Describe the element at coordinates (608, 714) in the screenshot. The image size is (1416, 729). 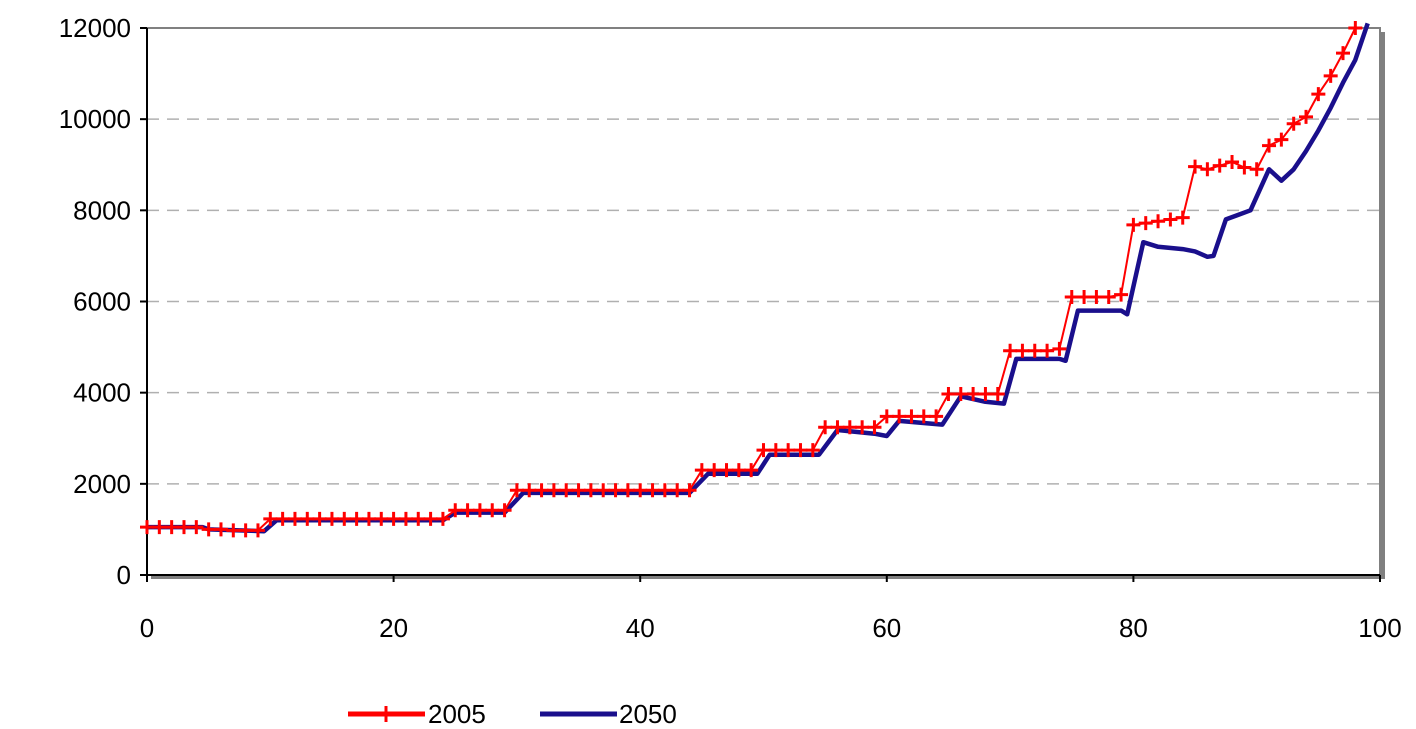
I see `legend-item-2050: 2050` at that location.